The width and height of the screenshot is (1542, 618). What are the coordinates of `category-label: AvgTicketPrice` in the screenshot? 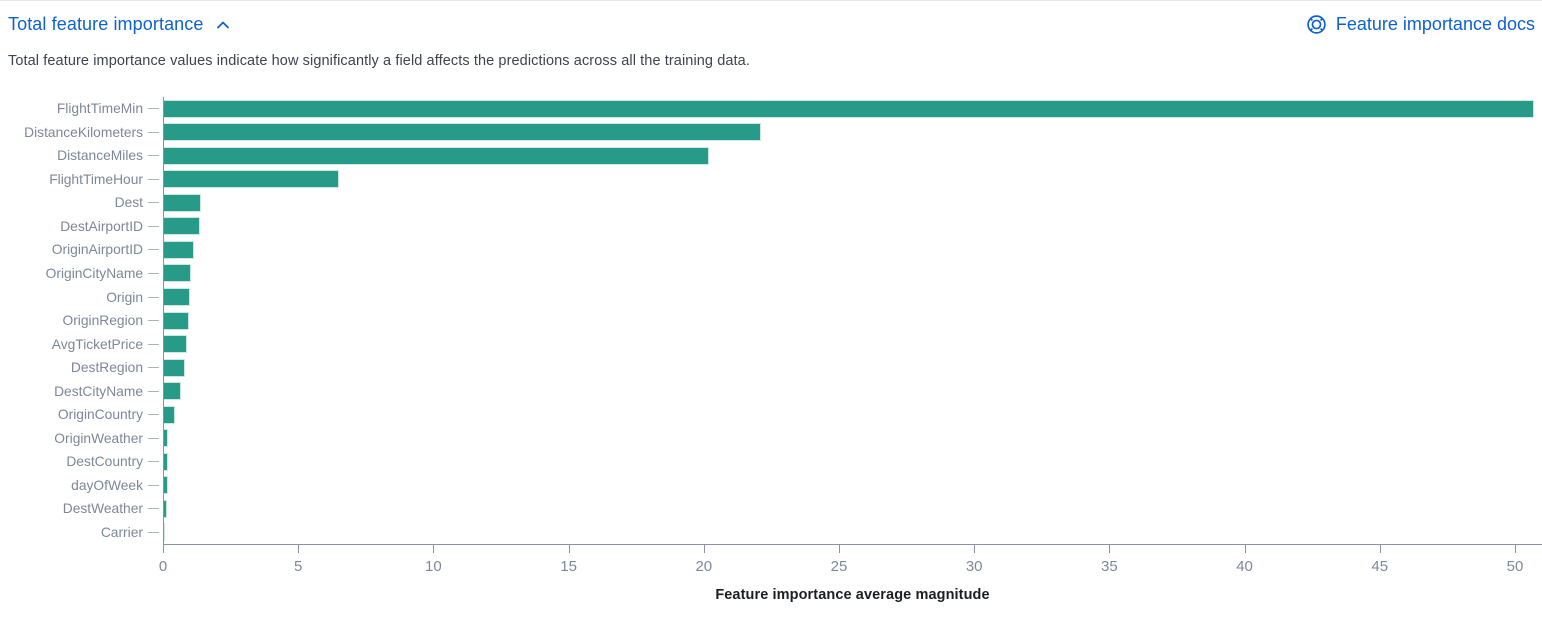 It's located at (97, 344).